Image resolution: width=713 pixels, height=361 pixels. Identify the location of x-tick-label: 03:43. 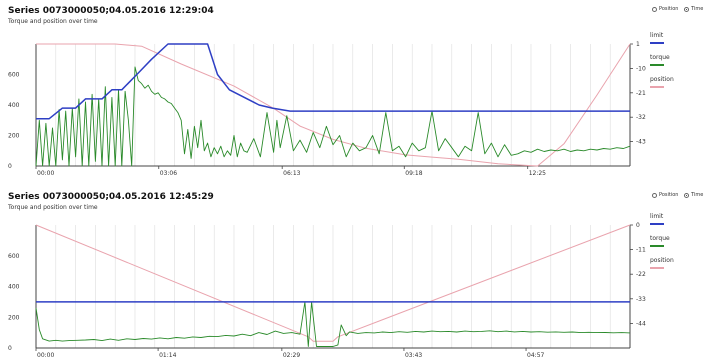
(413, 355).